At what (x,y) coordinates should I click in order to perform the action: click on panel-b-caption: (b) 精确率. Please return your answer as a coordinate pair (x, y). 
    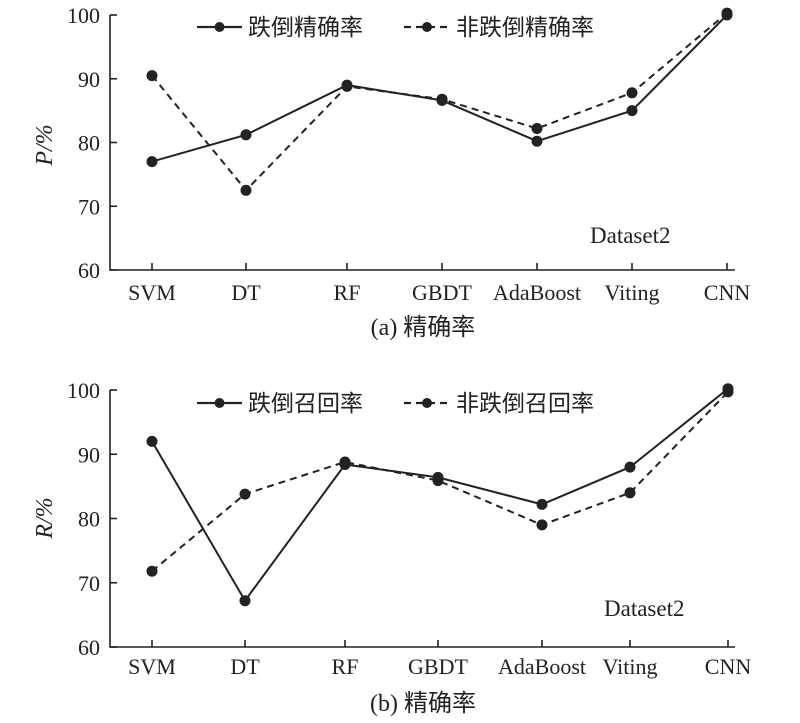
    Looking at the image, I should click on (423, 703).